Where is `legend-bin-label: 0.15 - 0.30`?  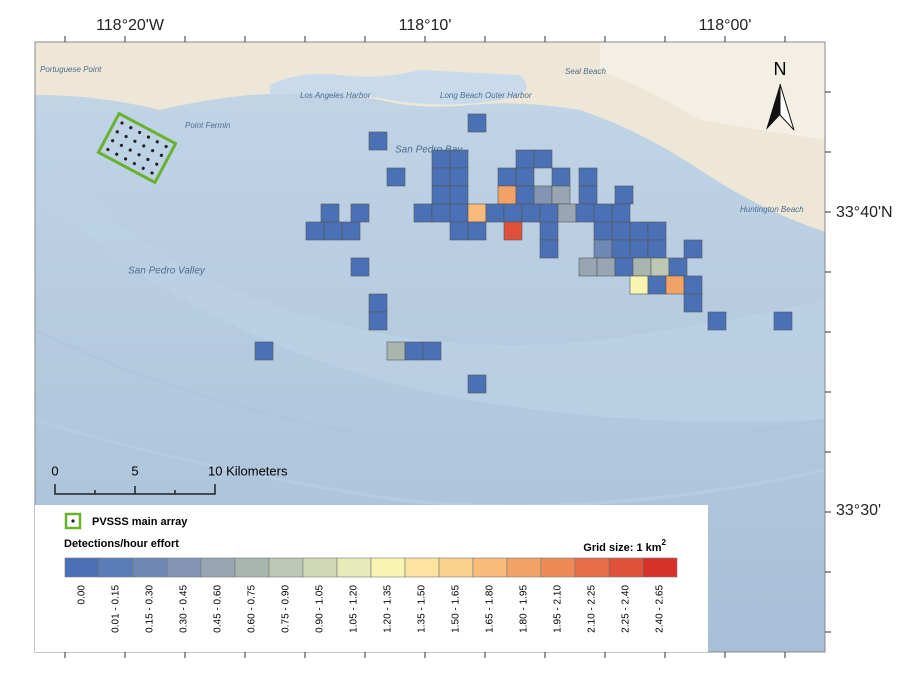
legend-bin-label: 0.15 - 0.30 is located at coordinates (150, 609).